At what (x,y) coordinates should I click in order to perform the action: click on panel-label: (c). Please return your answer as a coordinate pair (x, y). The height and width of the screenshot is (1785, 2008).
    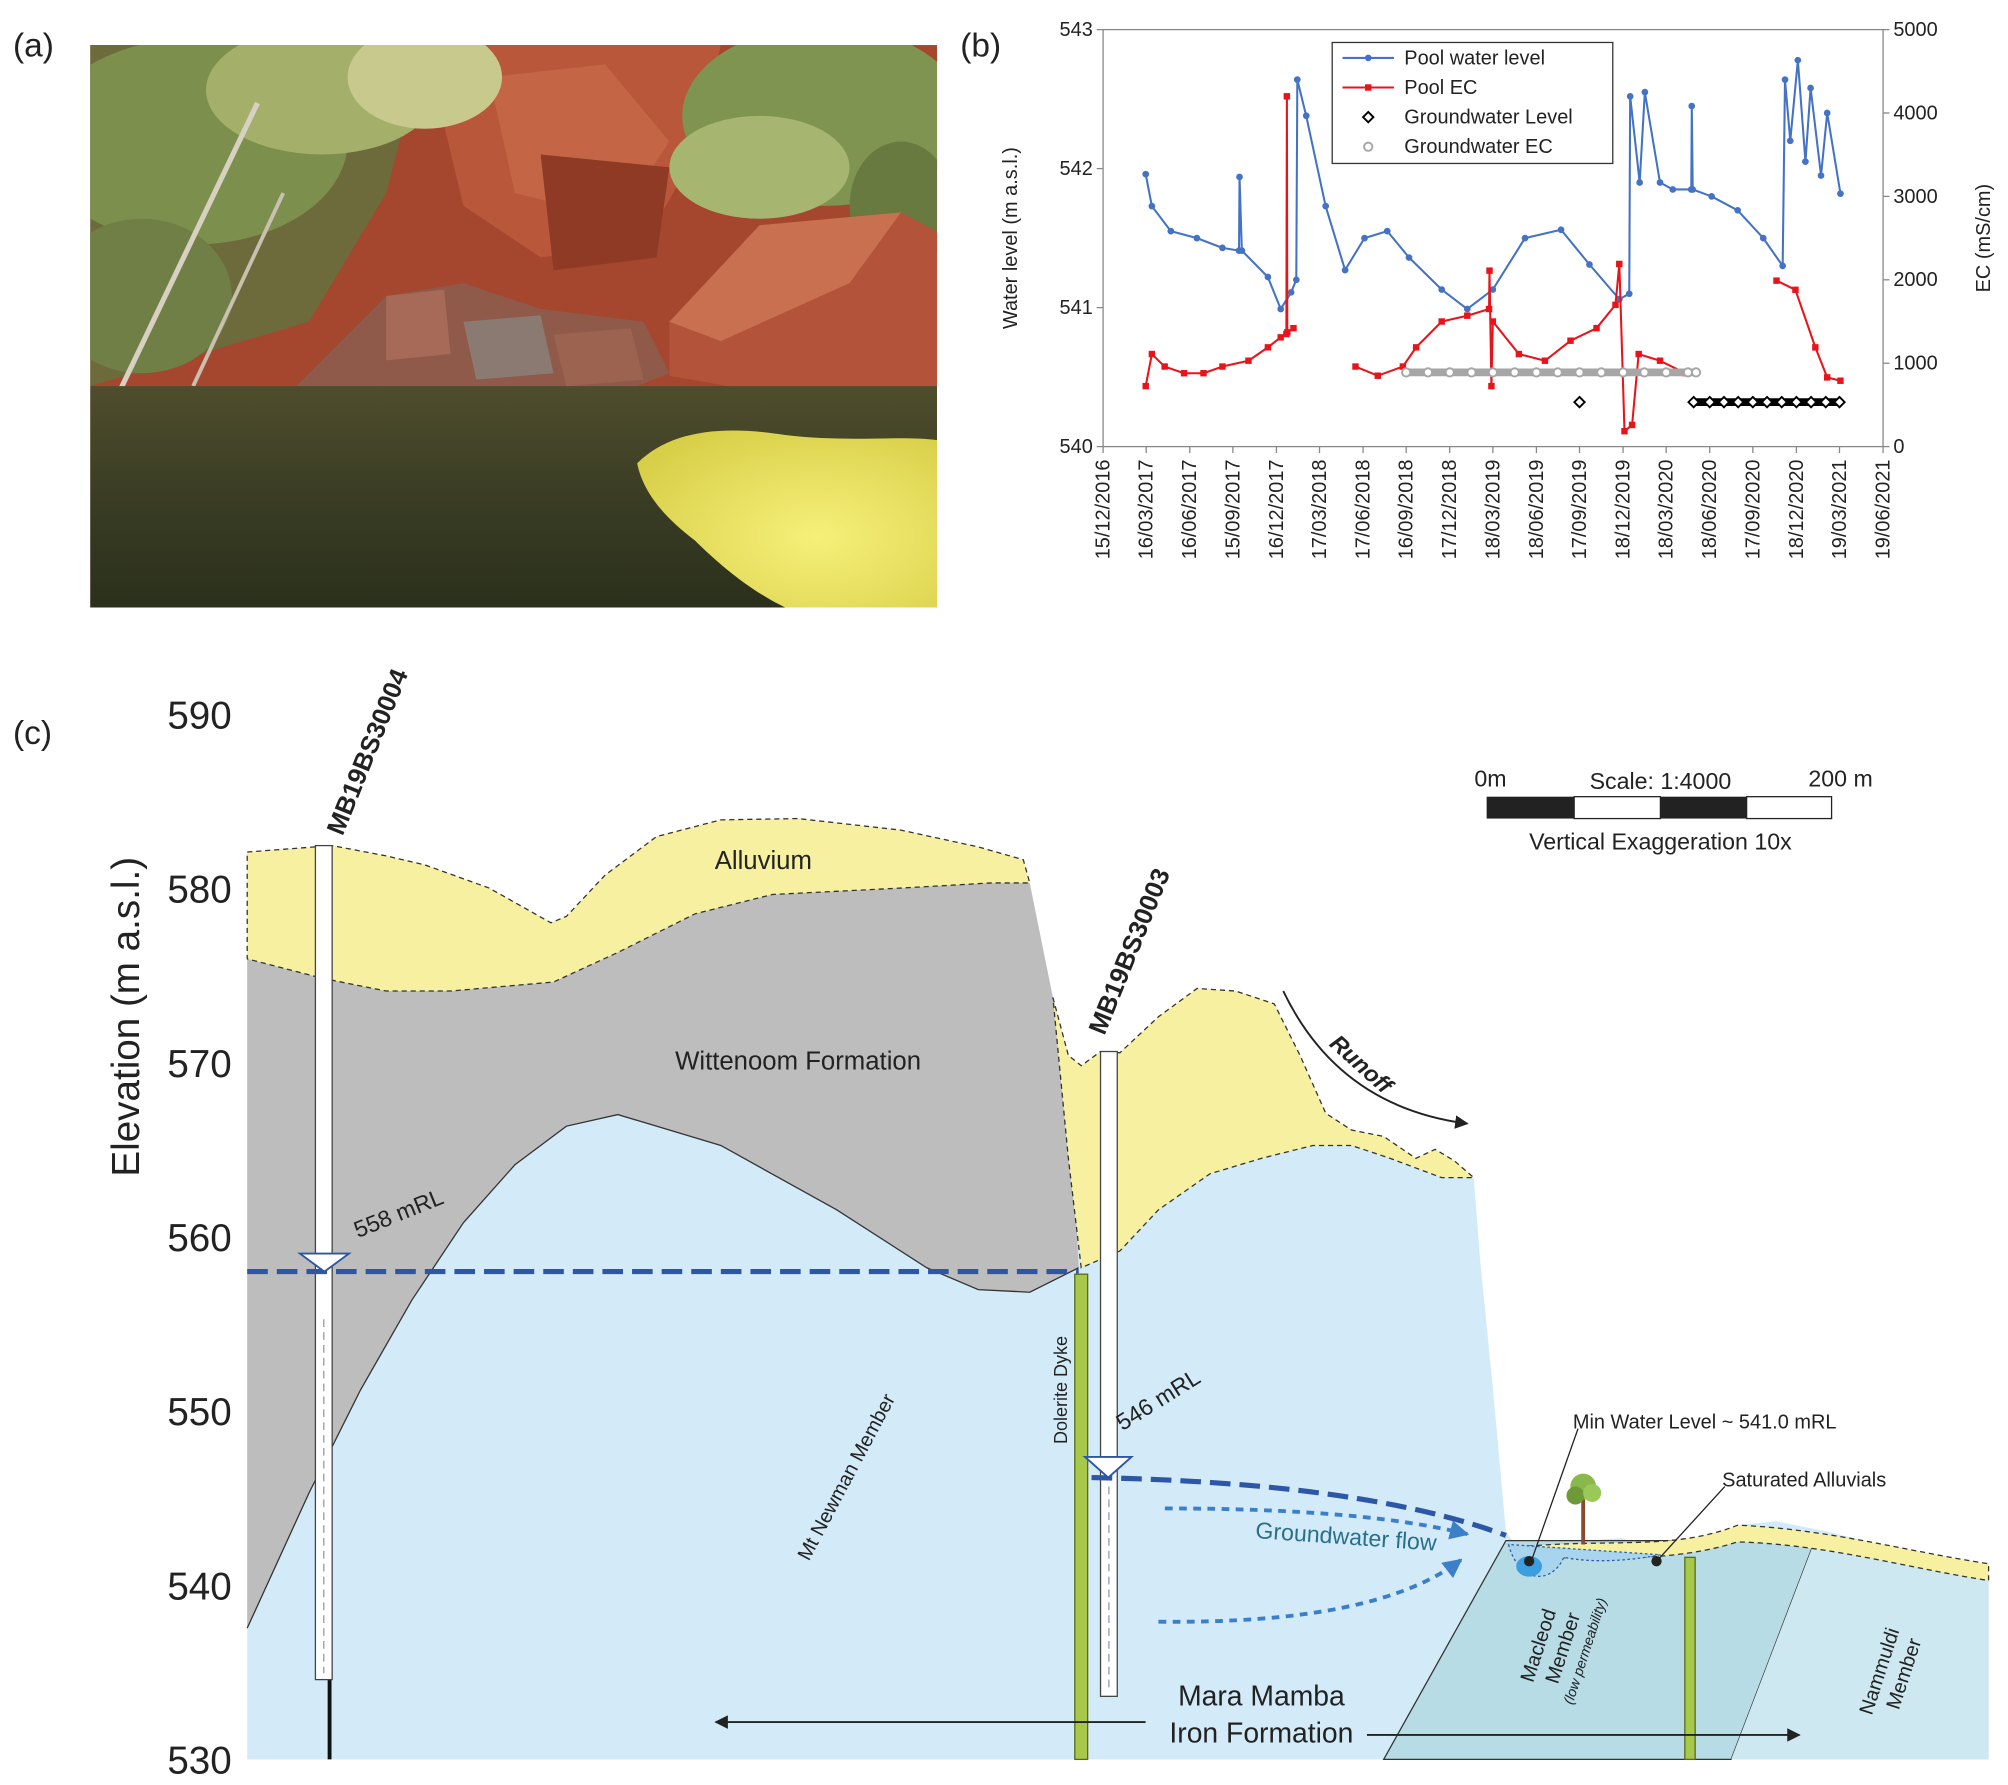
    Looking at the image, I should click on (32, 733).